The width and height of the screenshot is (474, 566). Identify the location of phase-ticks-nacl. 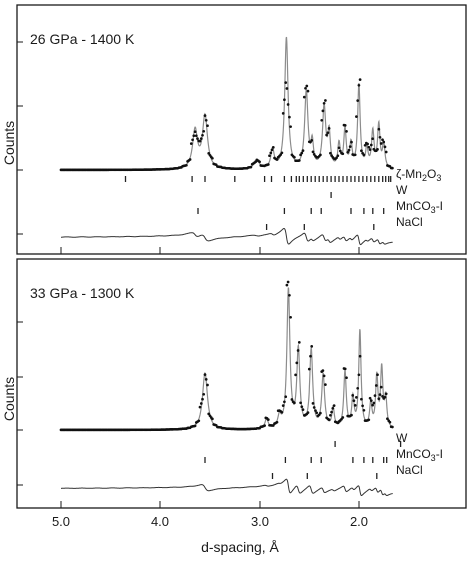
(324, 476).